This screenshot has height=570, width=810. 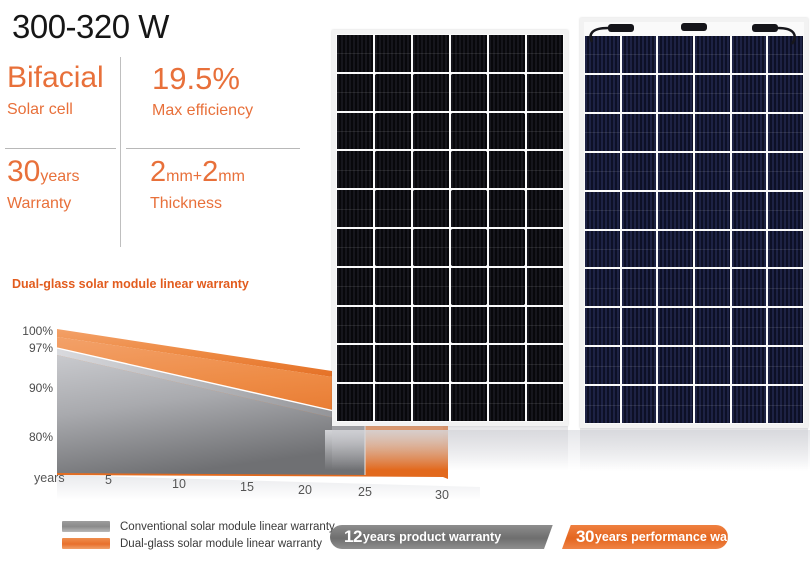 What do you see at coordinates (365, 492) in the screenshot?
I see `chart-xtick-25: 25` at bounding box center [365, 492].